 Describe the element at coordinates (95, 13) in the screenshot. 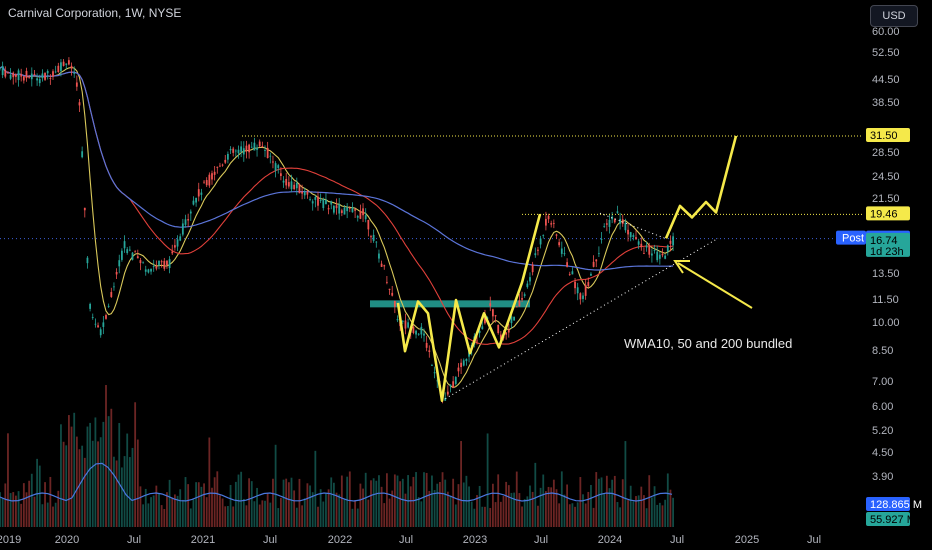

I see `chart-title: Carnival Corporation, 1W, NYSE` at that location.